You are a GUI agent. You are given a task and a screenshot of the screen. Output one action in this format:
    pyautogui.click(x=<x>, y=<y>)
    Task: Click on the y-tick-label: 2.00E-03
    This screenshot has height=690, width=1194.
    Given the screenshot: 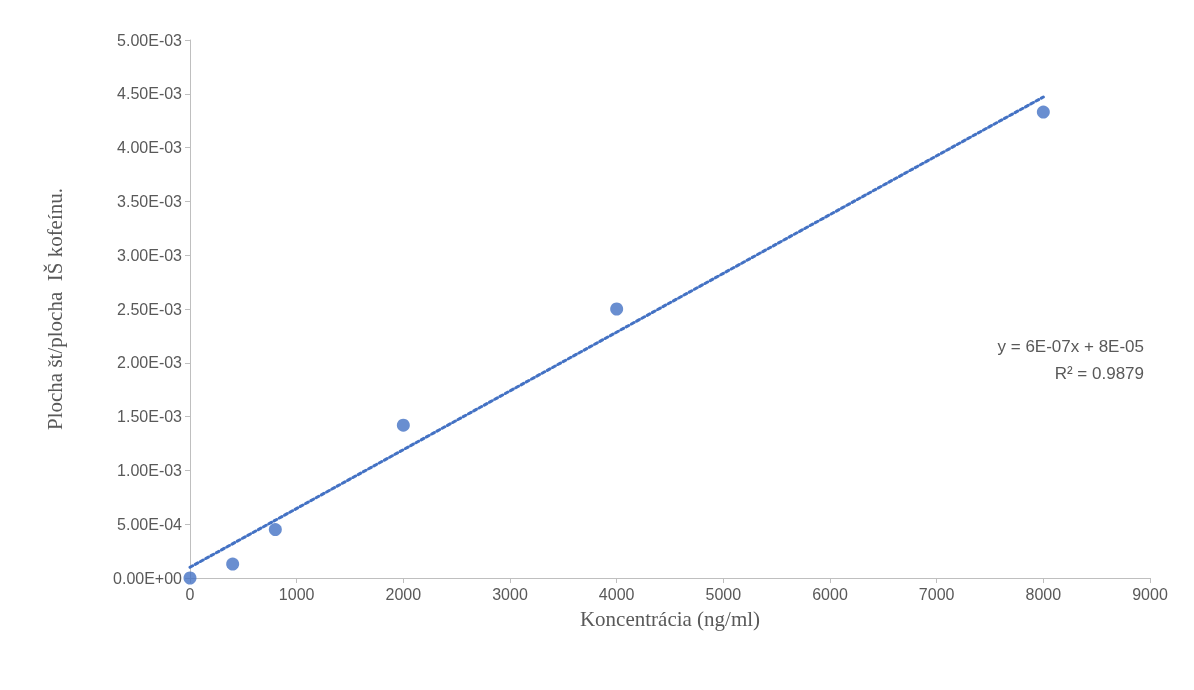 What is the action you would take?
    pyautogui.click(x=150, y=363)
    